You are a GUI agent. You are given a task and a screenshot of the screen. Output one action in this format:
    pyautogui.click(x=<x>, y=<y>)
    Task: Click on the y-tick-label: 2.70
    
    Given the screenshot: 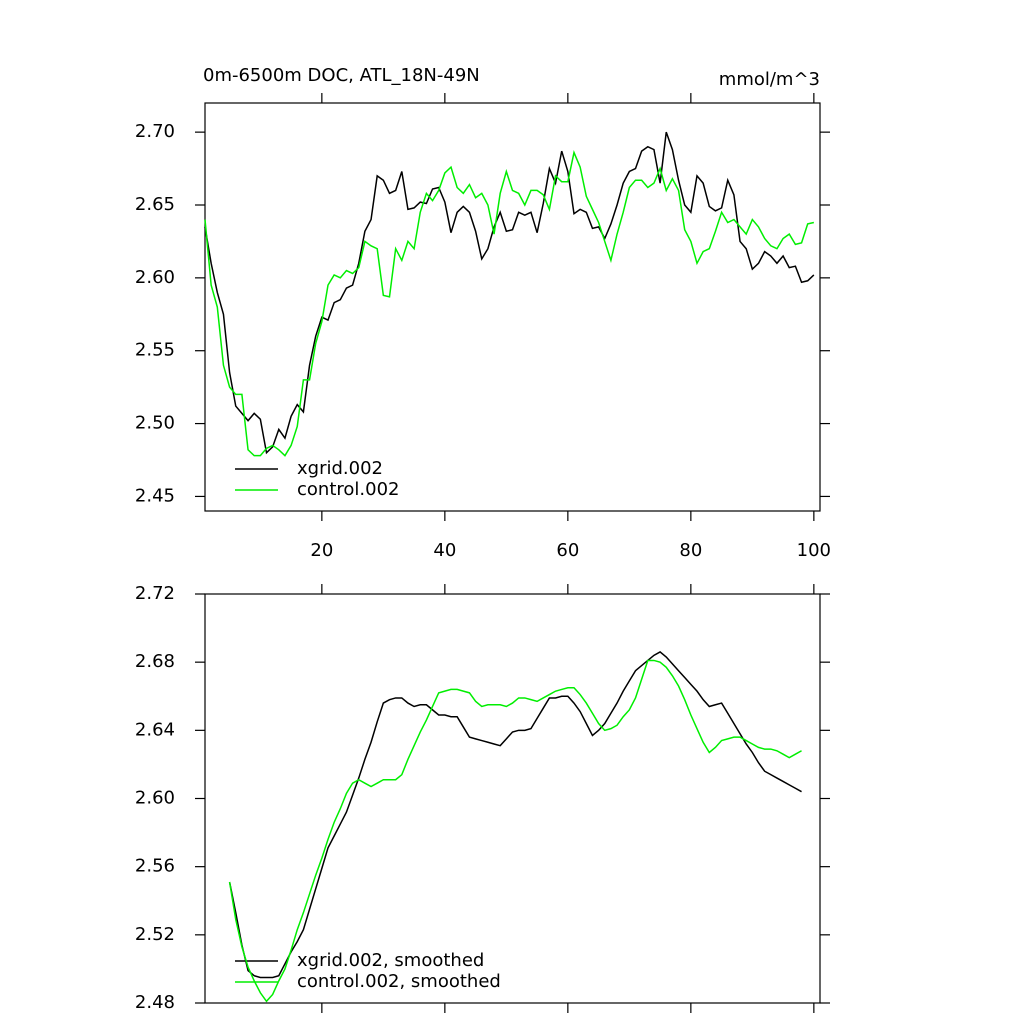 What is the action you would take?
    pyautogui.click(x=155, y=131)
    